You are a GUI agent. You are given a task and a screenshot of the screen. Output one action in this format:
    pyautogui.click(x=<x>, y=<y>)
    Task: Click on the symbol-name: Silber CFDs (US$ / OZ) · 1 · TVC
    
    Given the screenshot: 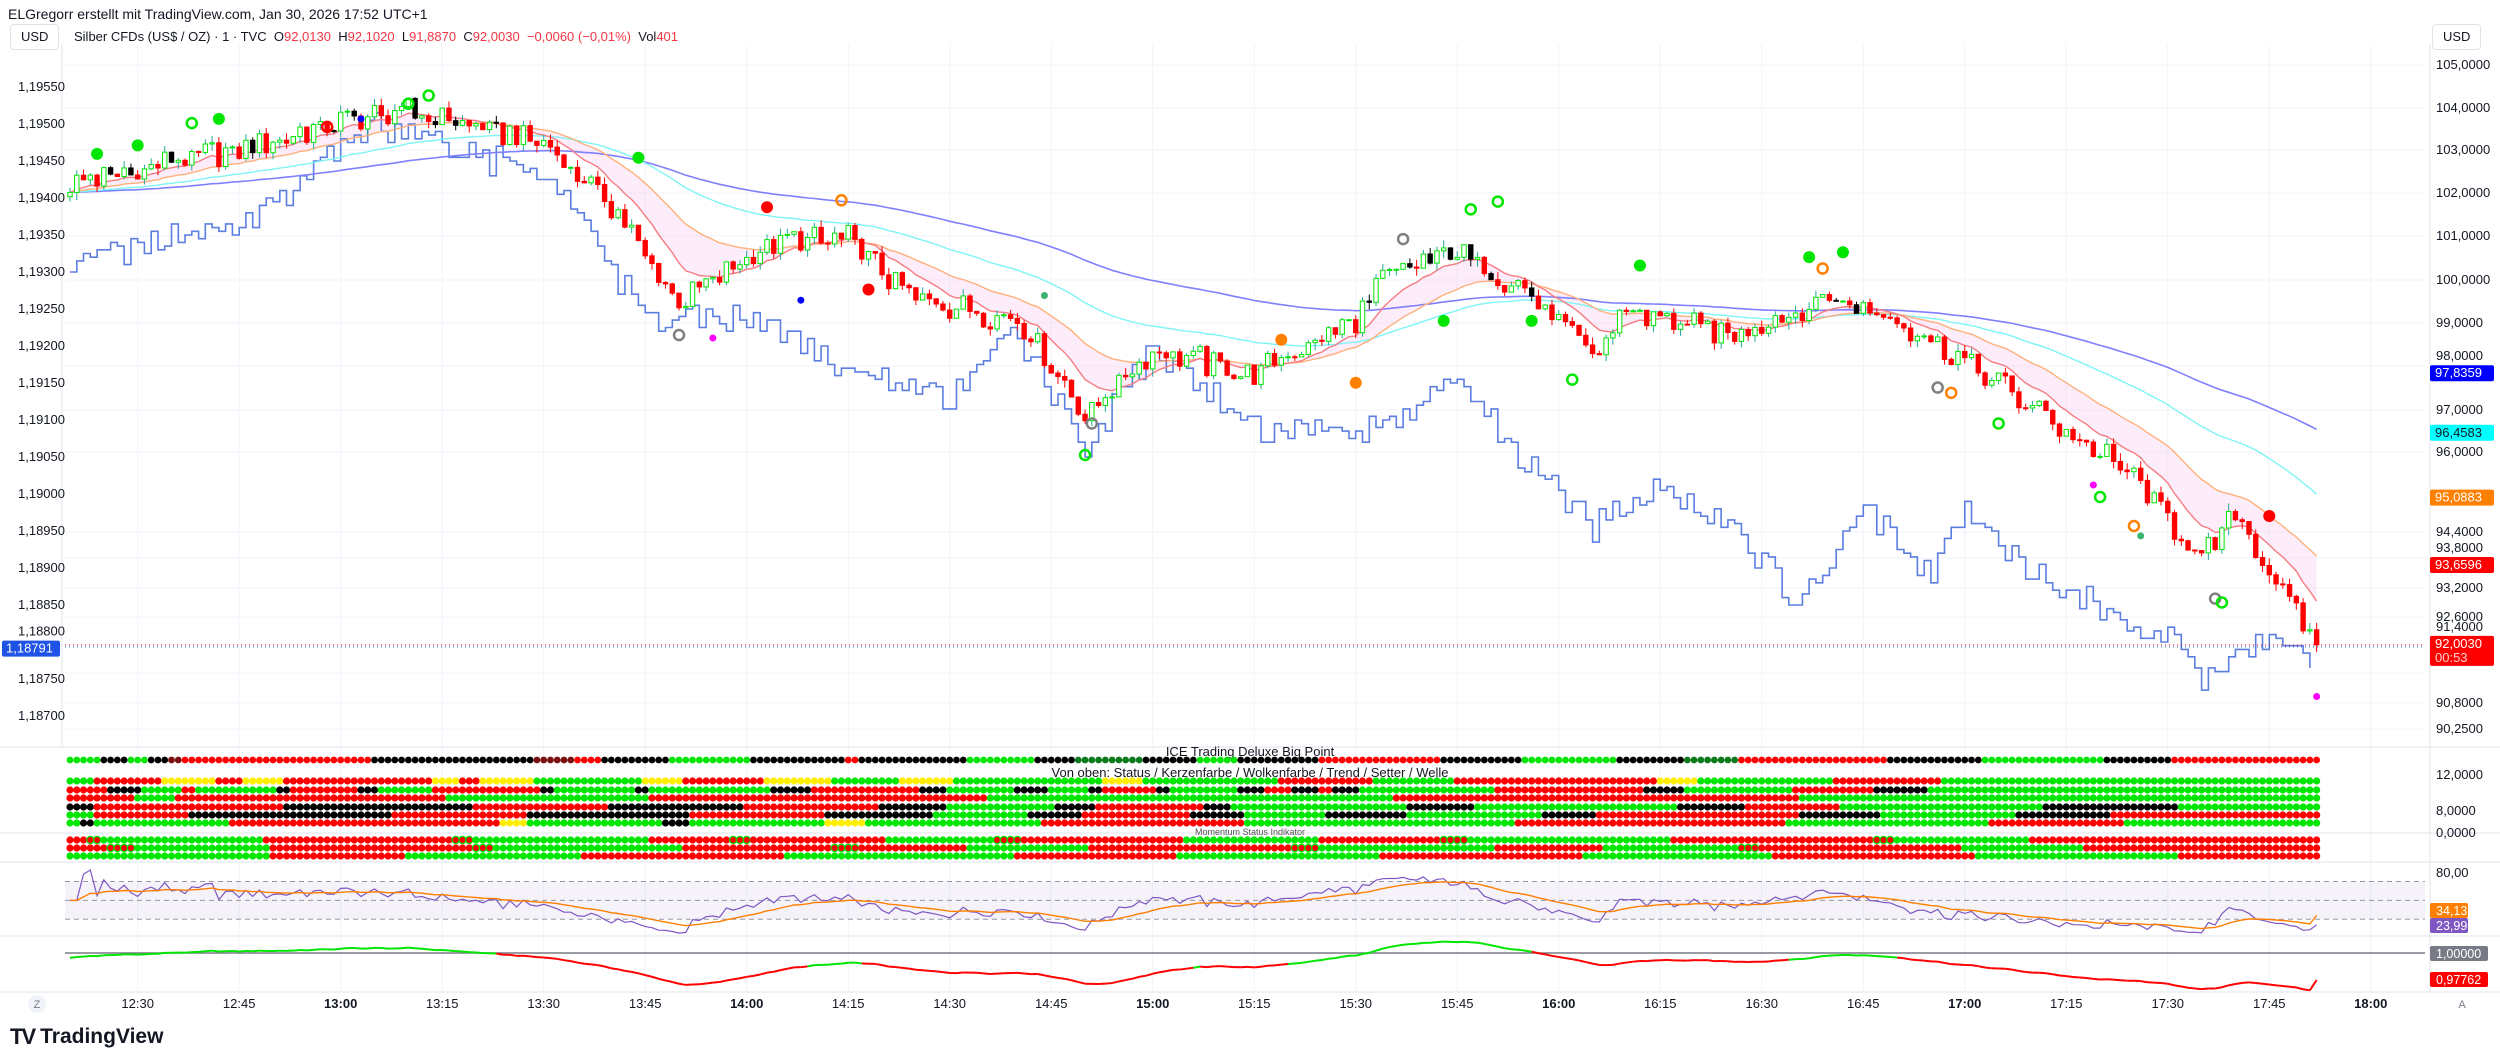 What is the action you would take?
    pyautogui.click(x=170, y=36)
    